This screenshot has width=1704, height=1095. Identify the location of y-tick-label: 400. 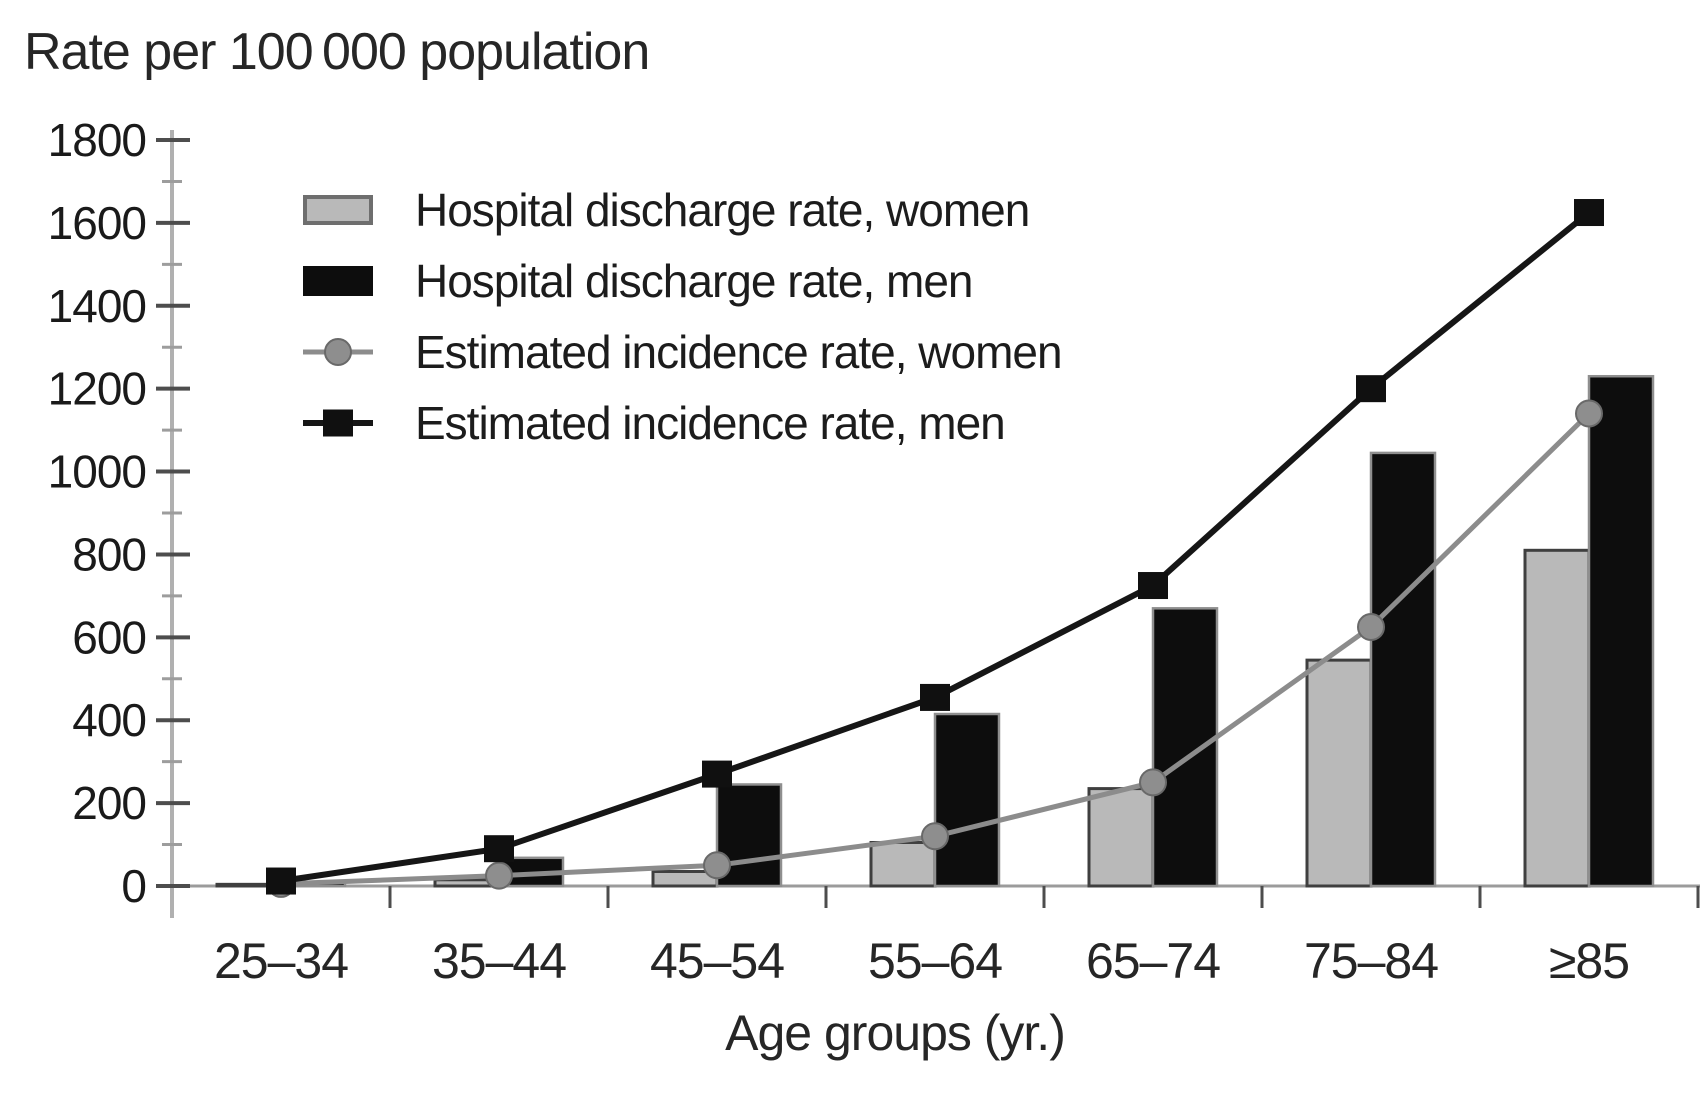
(109, 720).